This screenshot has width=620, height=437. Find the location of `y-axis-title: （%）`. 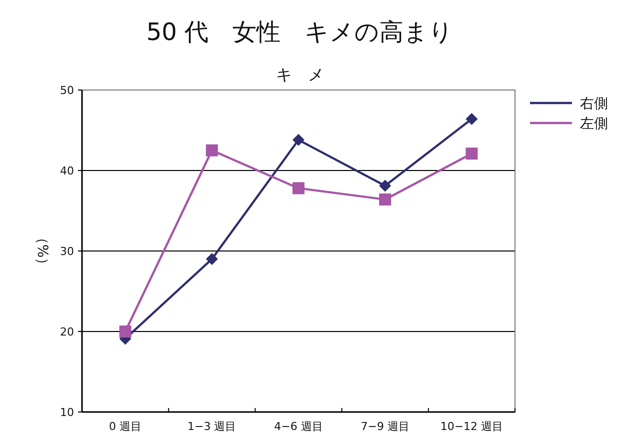

y-axis-title: （%） is located at coordinates (42, 251).